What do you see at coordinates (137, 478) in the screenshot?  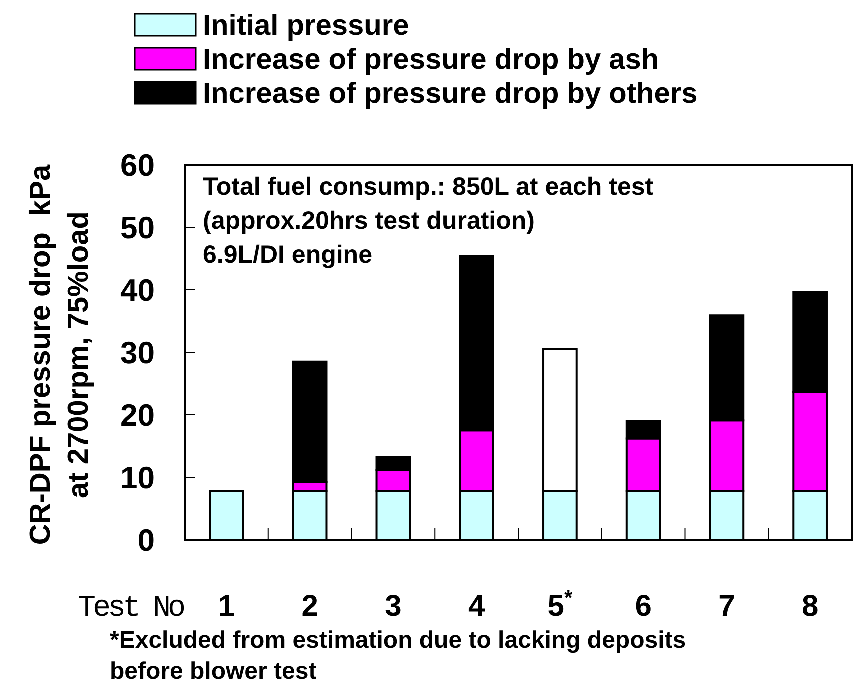 I see `y-tick-label: 10` at bounding box center [137, 478].